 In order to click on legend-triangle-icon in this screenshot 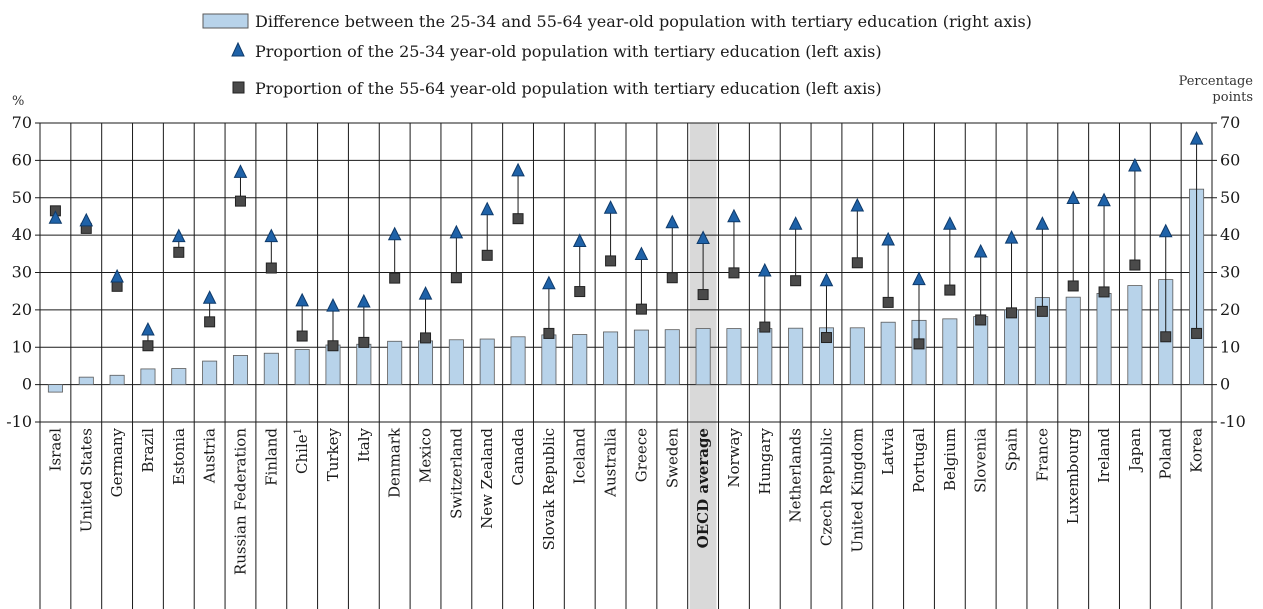, I will do `click(238, 49)`.